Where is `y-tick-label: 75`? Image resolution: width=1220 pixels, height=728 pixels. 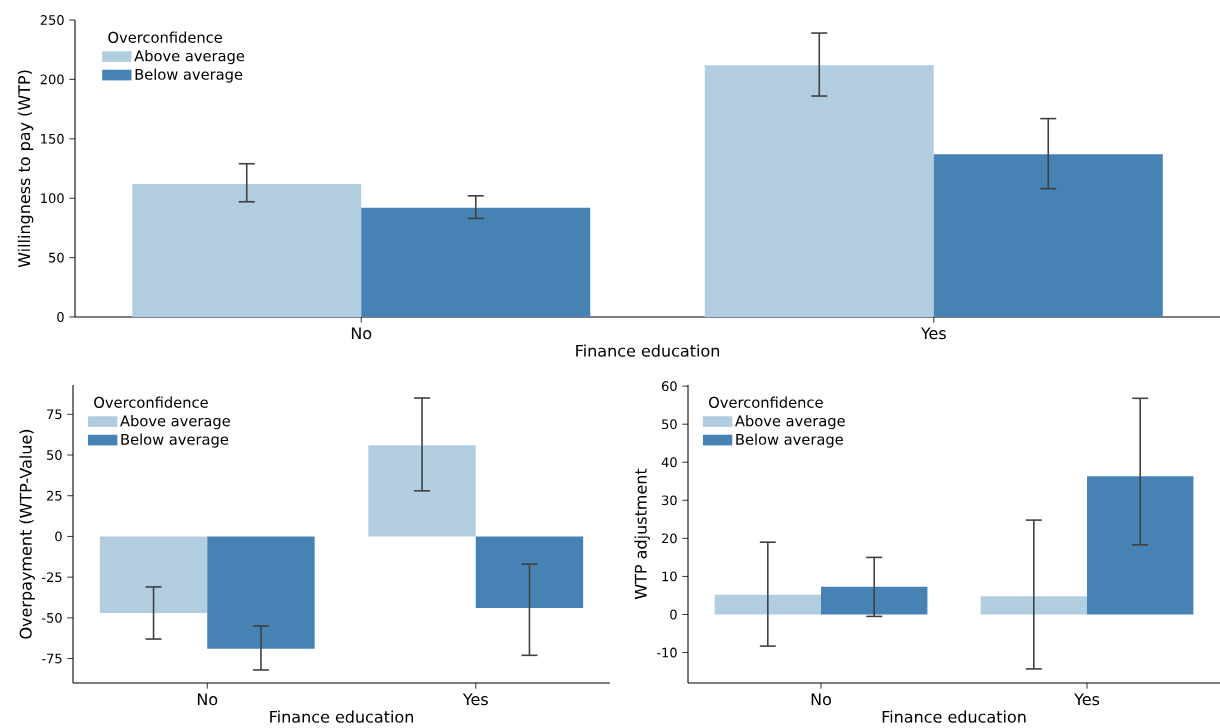 y-tick-label: 75 is located at coordinates (54, 414).